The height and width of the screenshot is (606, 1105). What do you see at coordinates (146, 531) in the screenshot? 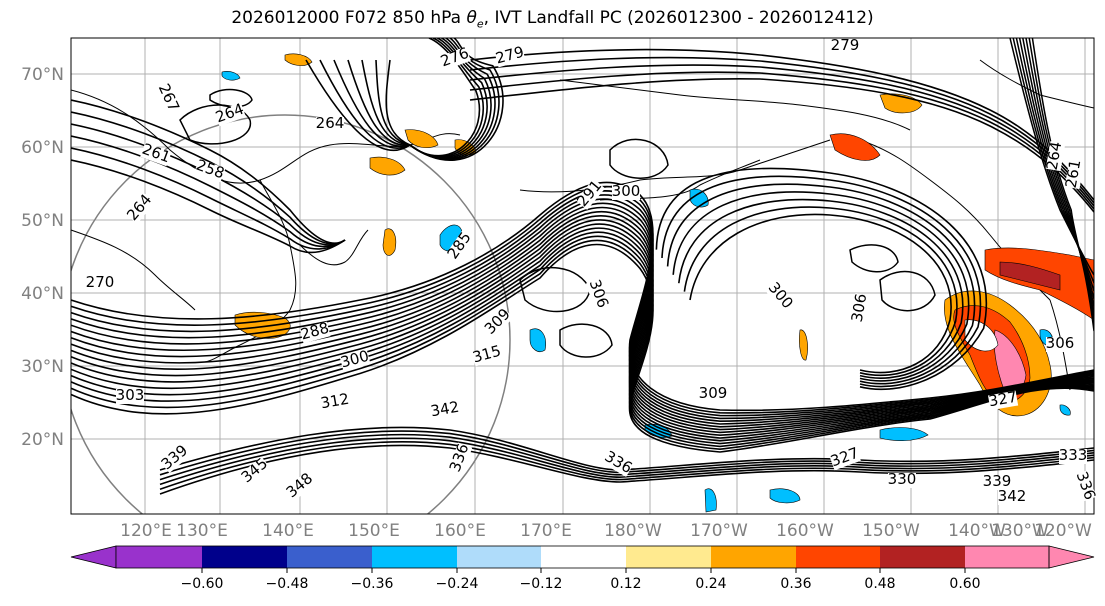
I see `lon-label: 120°E` at bounding box center [146, 531].